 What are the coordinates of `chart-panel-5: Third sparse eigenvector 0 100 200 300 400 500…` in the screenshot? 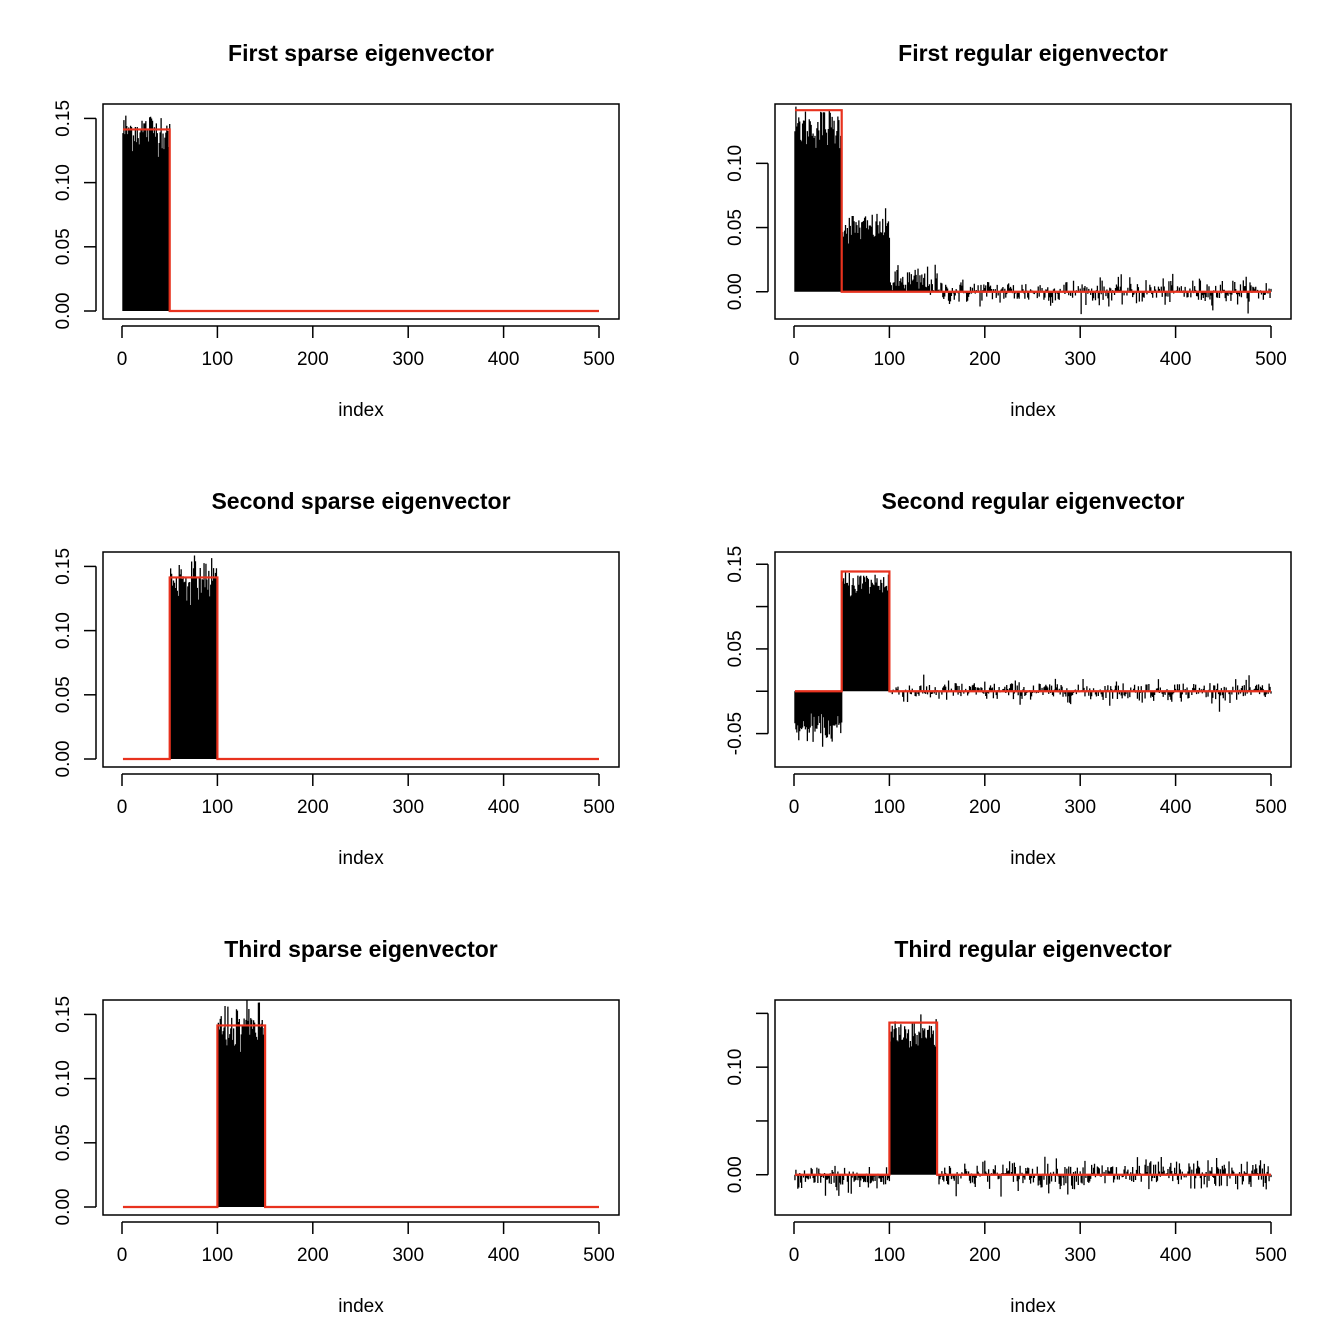 It's located at (336, 1126).